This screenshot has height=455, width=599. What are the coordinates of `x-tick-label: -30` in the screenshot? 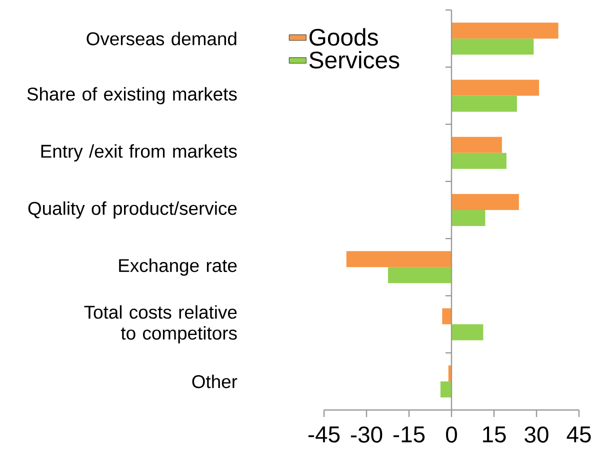 It's located at (366, 434).